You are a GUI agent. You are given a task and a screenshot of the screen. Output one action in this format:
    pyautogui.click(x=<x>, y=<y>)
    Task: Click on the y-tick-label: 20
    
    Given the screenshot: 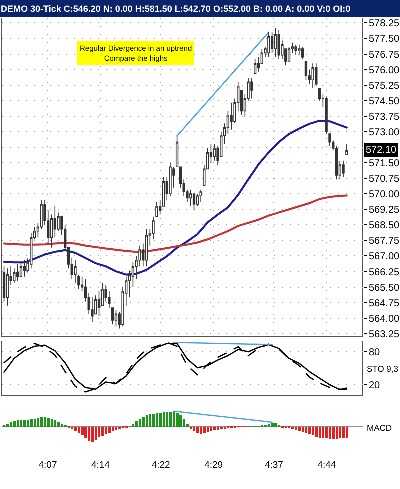 What is the action you would take?
    pyautogui.click(x=375, y=386)
    